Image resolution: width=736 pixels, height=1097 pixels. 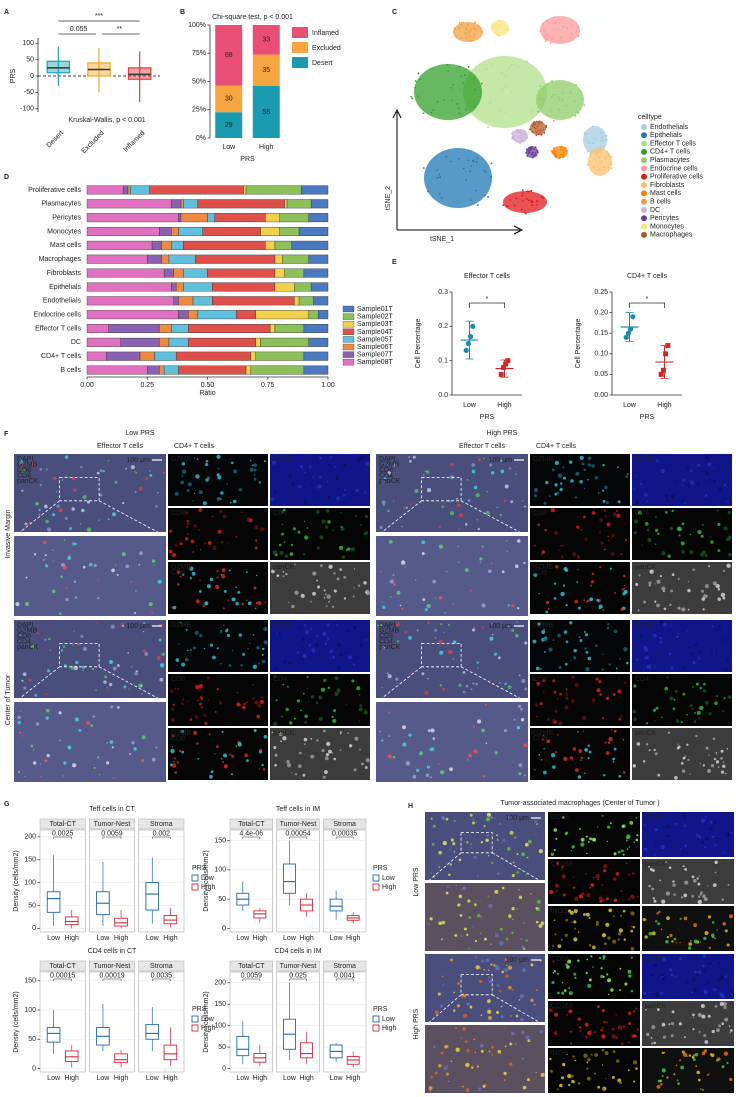 I want to click on legend-swatch, so click(x=376, y=878).